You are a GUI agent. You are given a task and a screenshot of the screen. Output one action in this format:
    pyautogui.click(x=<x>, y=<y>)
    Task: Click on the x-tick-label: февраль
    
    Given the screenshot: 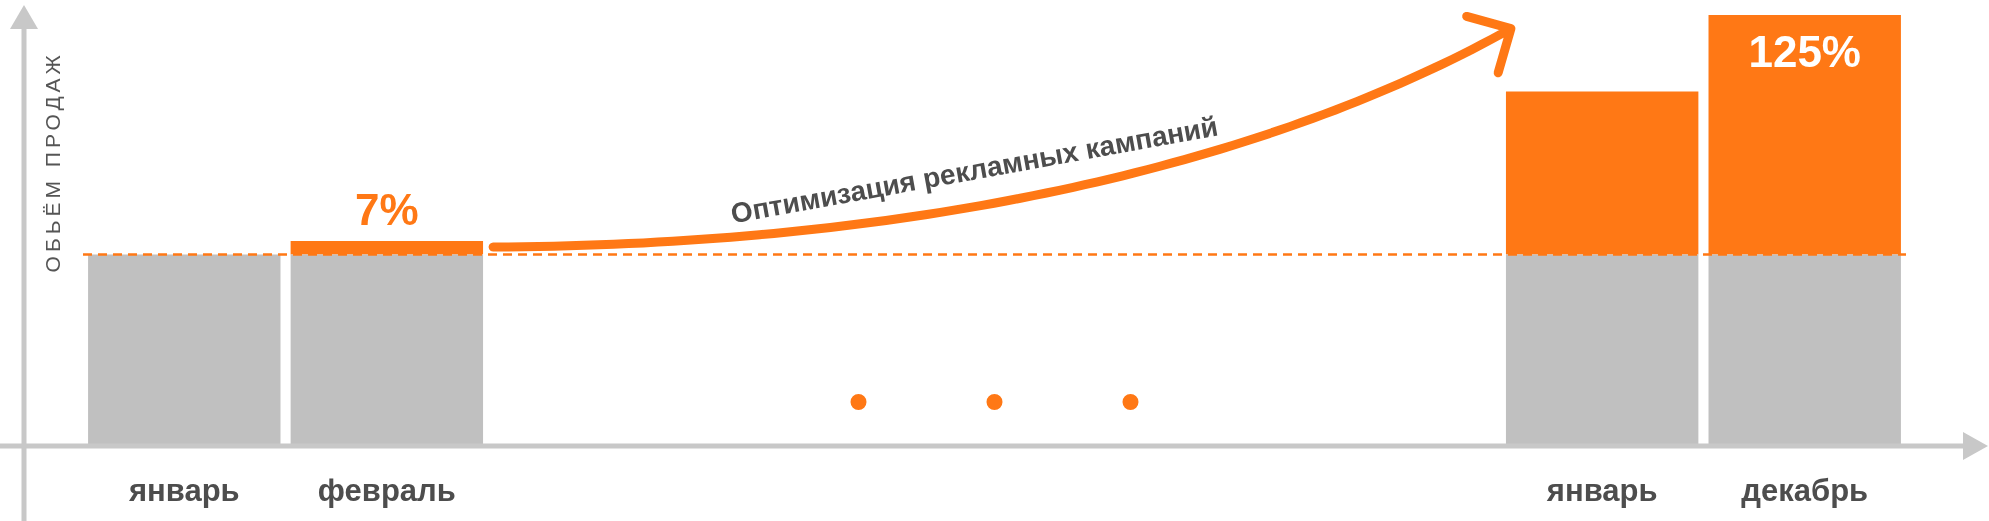 What is the action you would take?
    pyautogui.click(x=386, y=491)
    